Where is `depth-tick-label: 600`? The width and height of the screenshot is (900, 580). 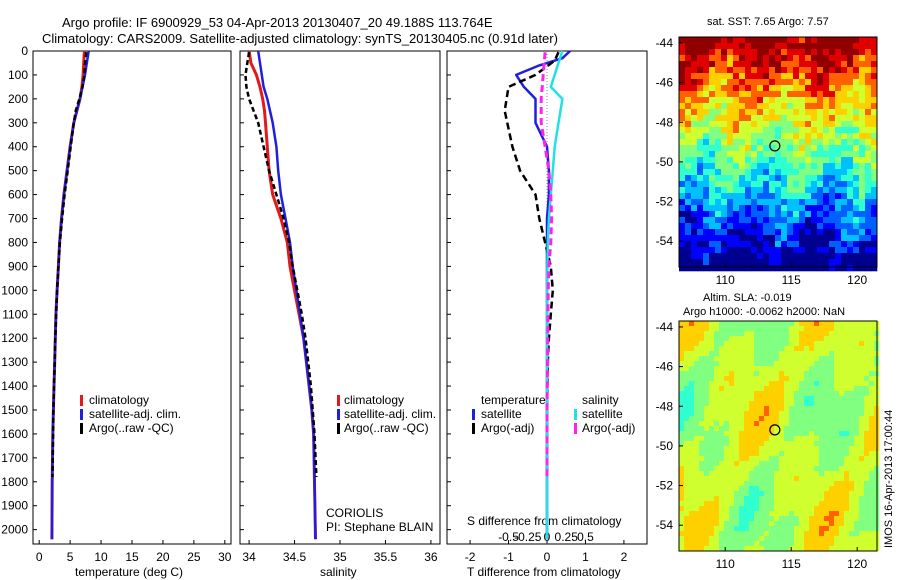
depth-tick-label: 600 is located at coordinates (18, 195).